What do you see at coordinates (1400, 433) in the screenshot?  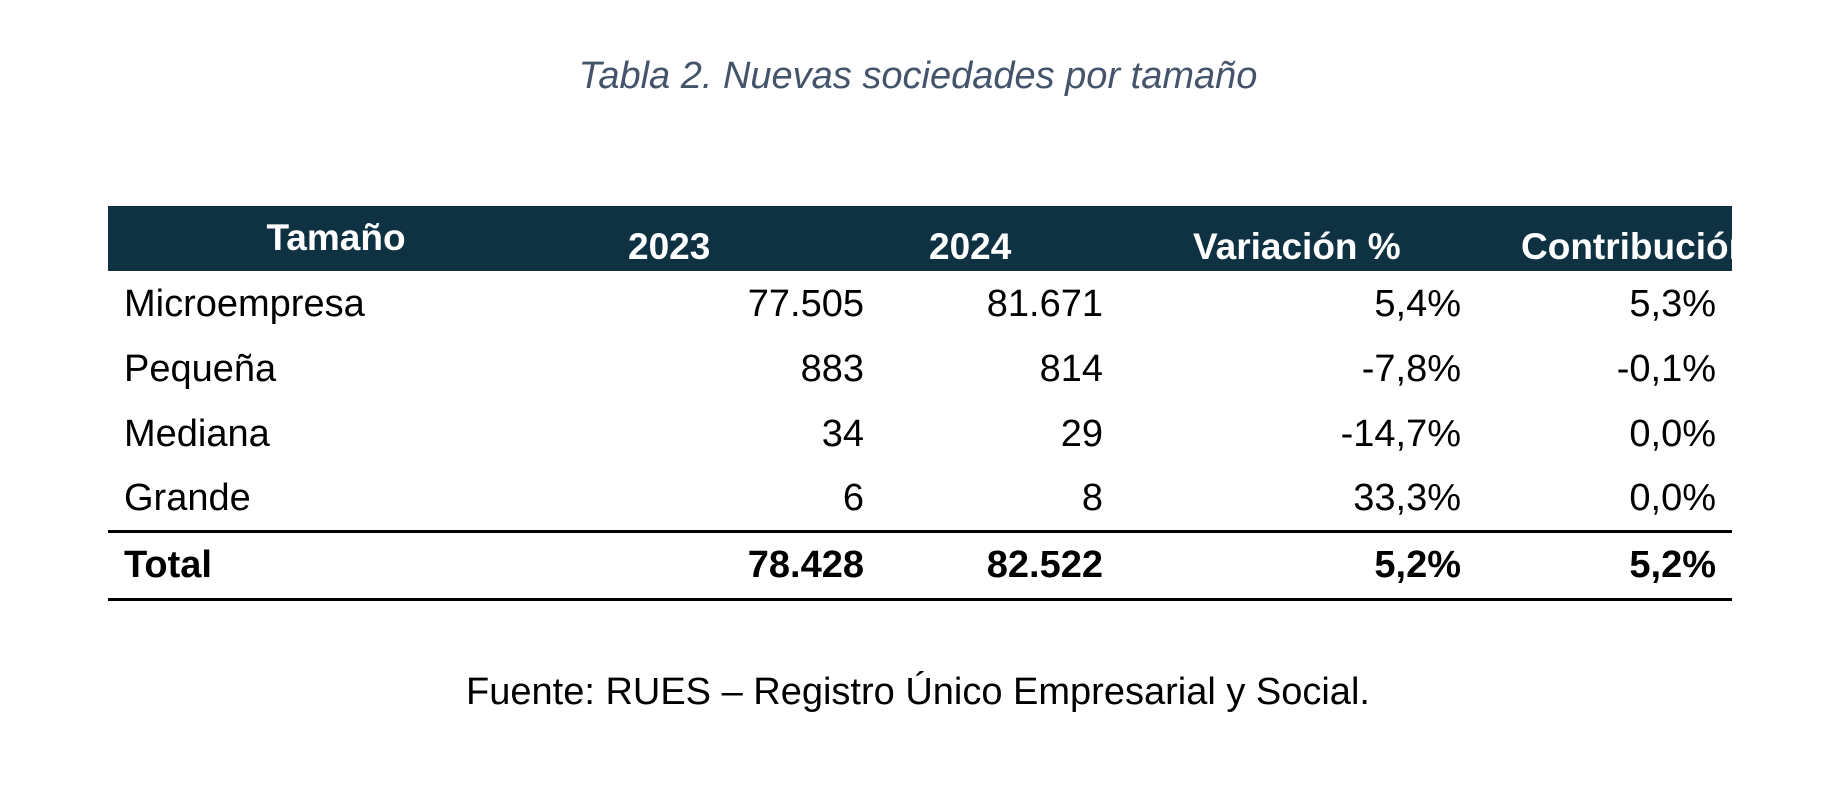 I see `cell-variacion: -14,7%` at bounding box center [1400, 433].